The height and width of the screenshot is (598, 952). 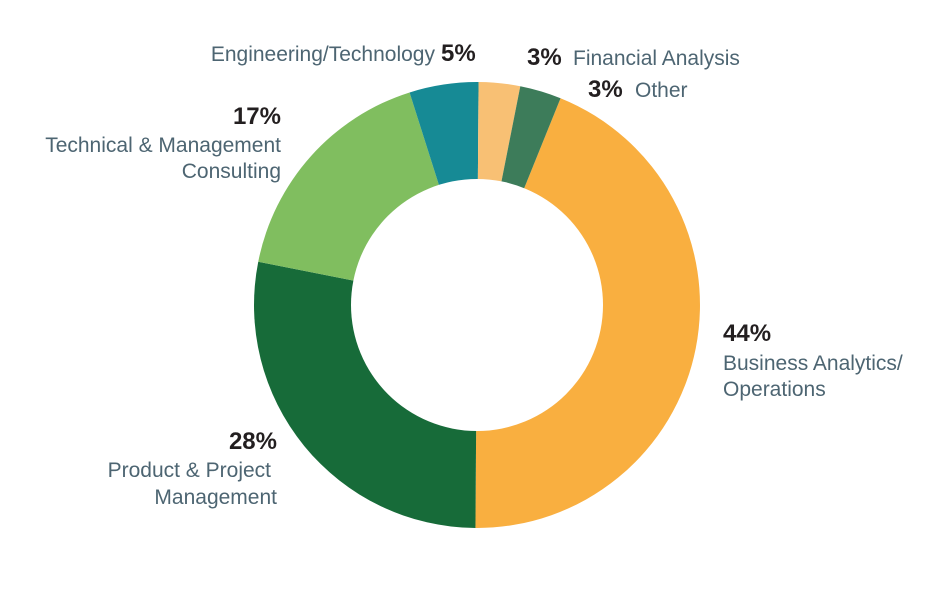 I want to click on label-other: 3% Other, so click(x=638, y=89).